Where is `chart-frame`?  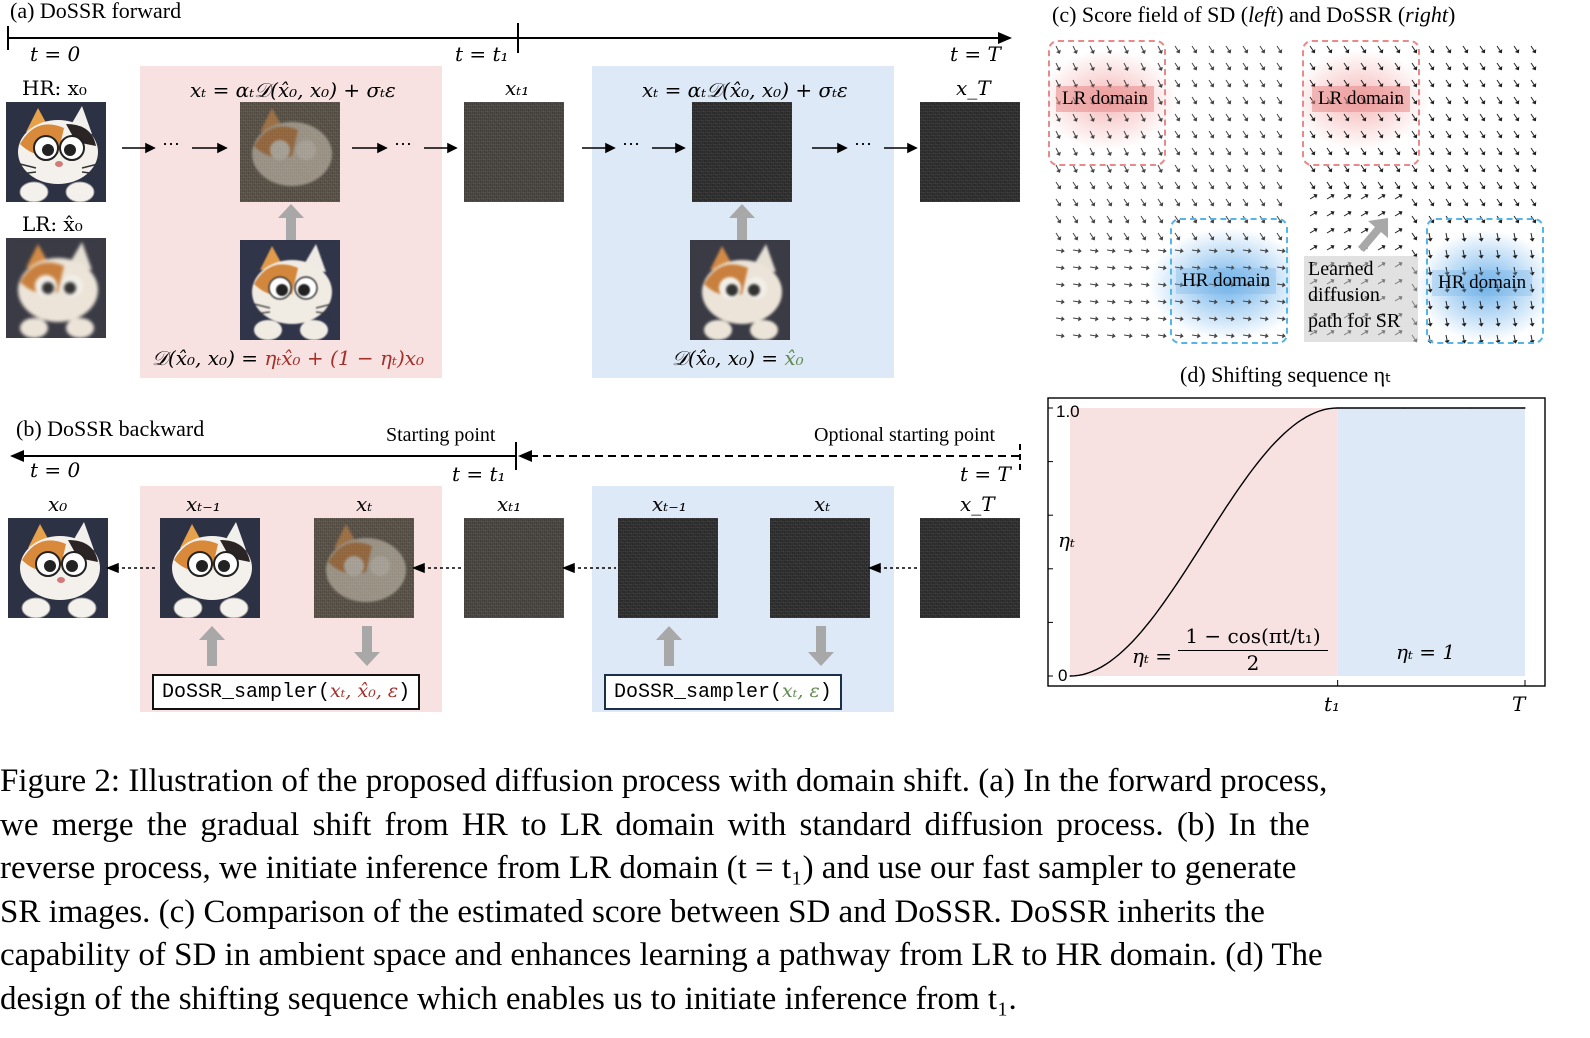 chart-frame is located at coordinates (1296, 542).